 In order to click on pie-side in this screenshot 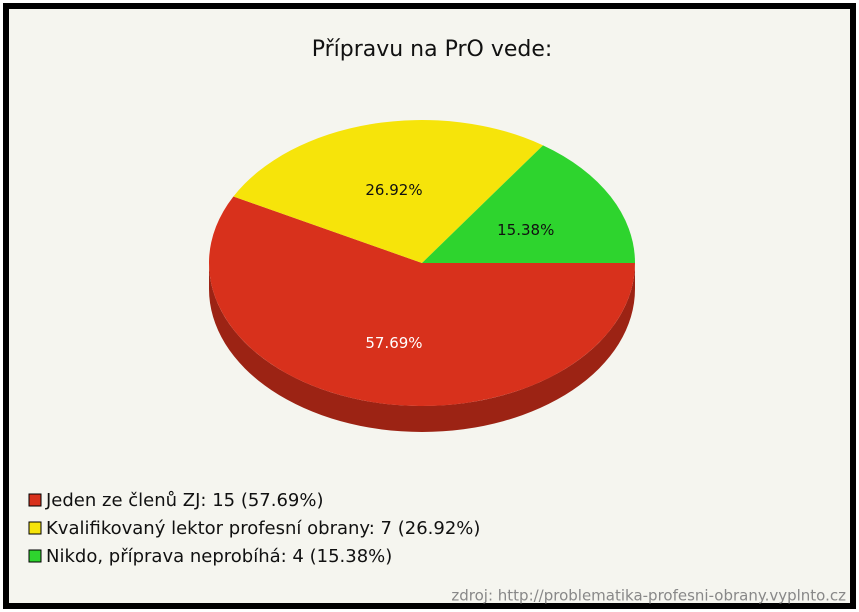, I will do `click(422, 347)`.